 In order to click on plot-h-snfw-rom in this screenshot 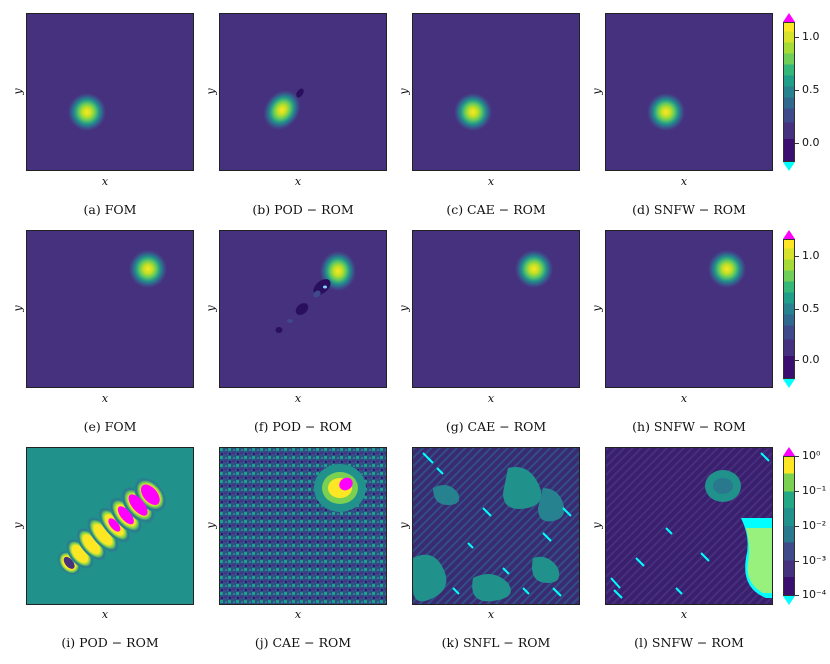, I will do `click(689, 309)`.